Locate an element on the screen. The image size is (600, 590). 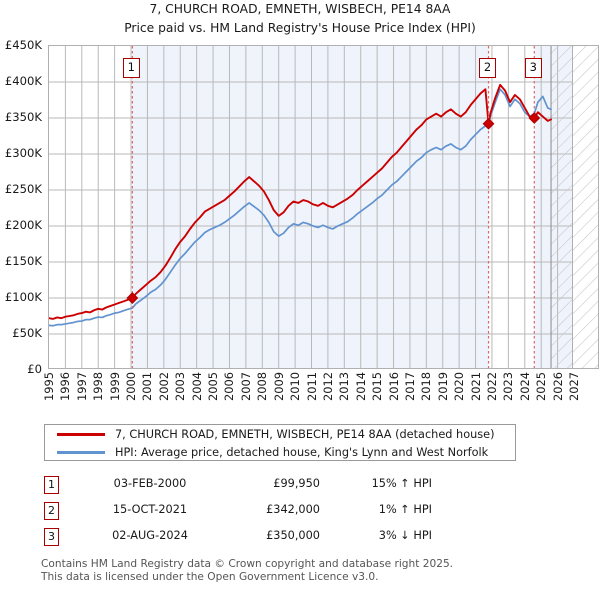
marker-callout-1: 1 is located at coordinates (131, 68).